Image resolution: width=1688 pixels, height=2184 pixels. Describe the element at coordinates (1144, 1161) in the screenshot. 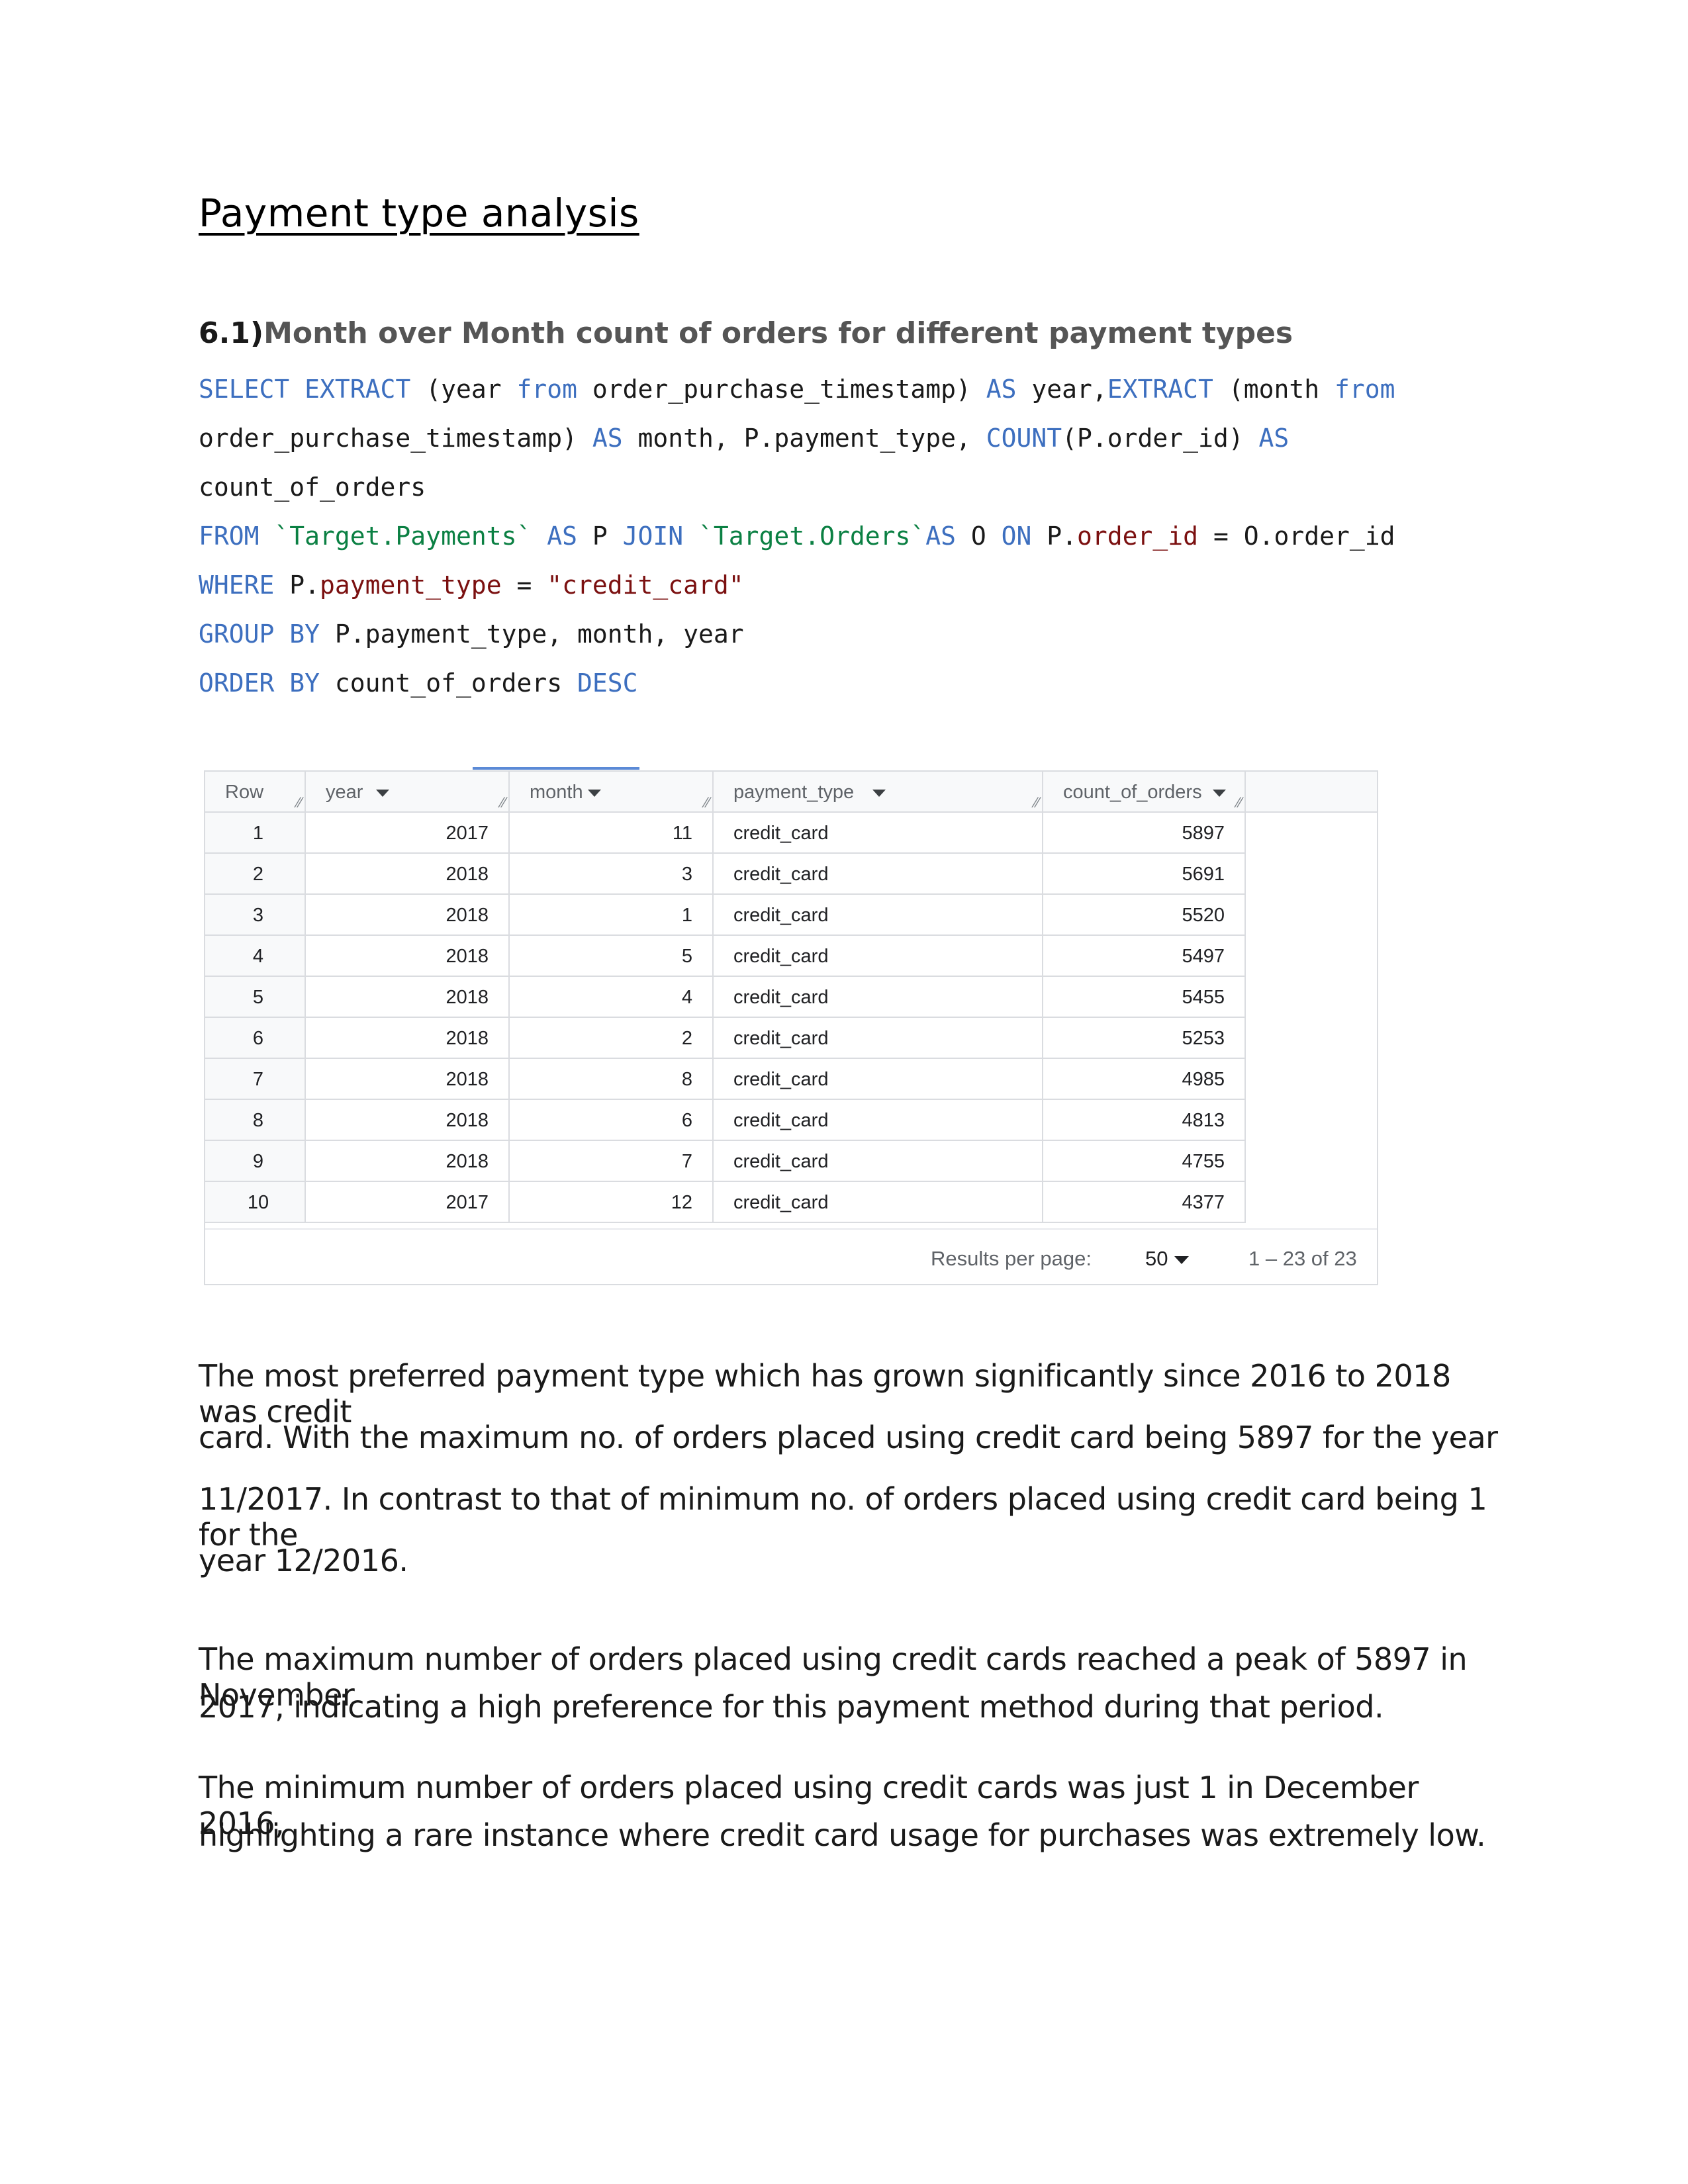

I see `count-cell: 4755` at that location.